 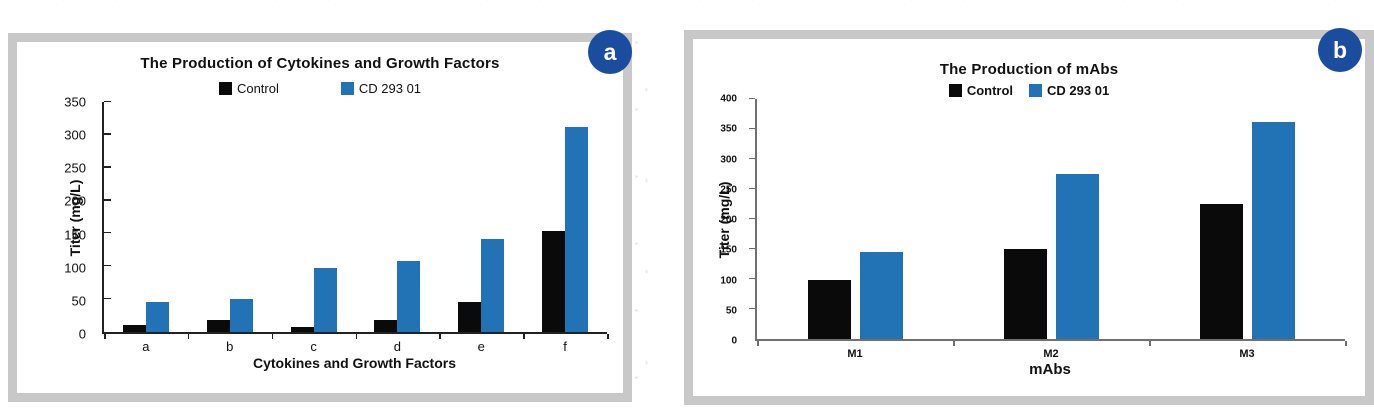 I want to click on bar-cd-293-01-e, so click(x=493, y=285).